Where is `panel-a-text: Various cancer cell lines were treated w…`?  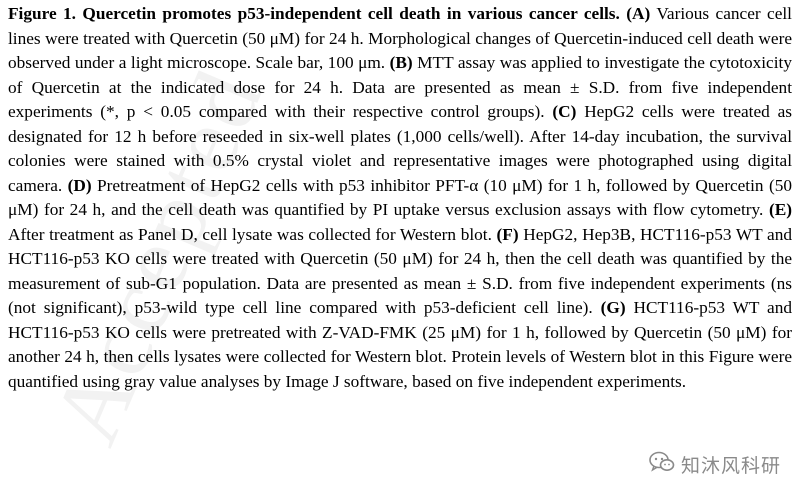
panel-a-text: Various cancer cell lines were treated w… is located at coordinates (400, 38).